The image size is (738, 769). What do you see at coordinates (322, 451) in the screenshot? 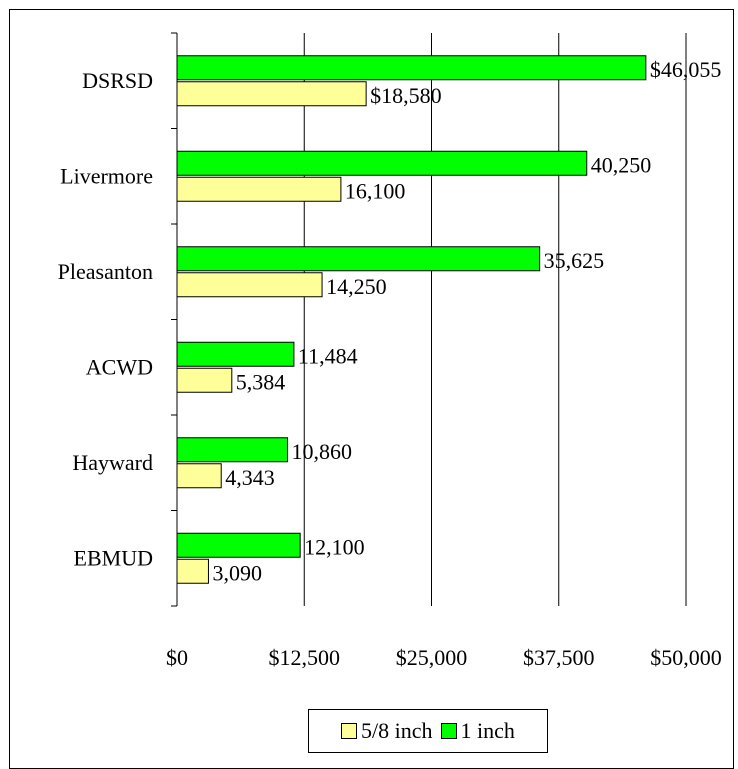
I see `data-label: 10,860` at bounding box center [322, 451].